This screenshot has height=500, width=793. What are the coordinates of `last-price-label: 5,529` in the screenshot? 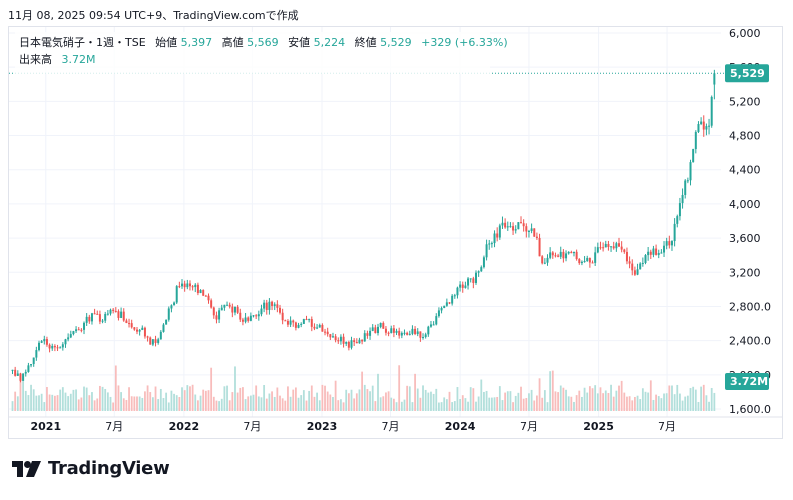 It's located at (747, 73).